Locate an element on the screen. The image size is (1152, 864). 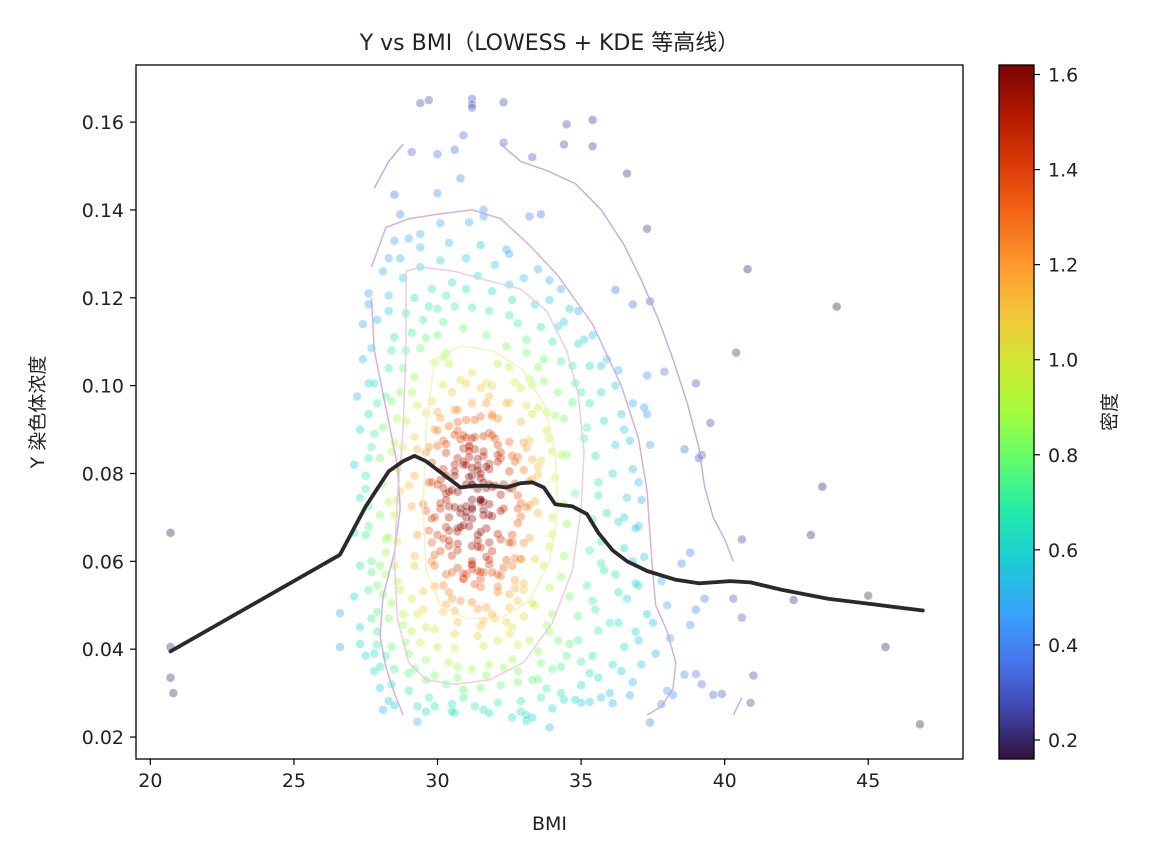
y-tick-label: 0.16 is located at coordinates (103, 123).